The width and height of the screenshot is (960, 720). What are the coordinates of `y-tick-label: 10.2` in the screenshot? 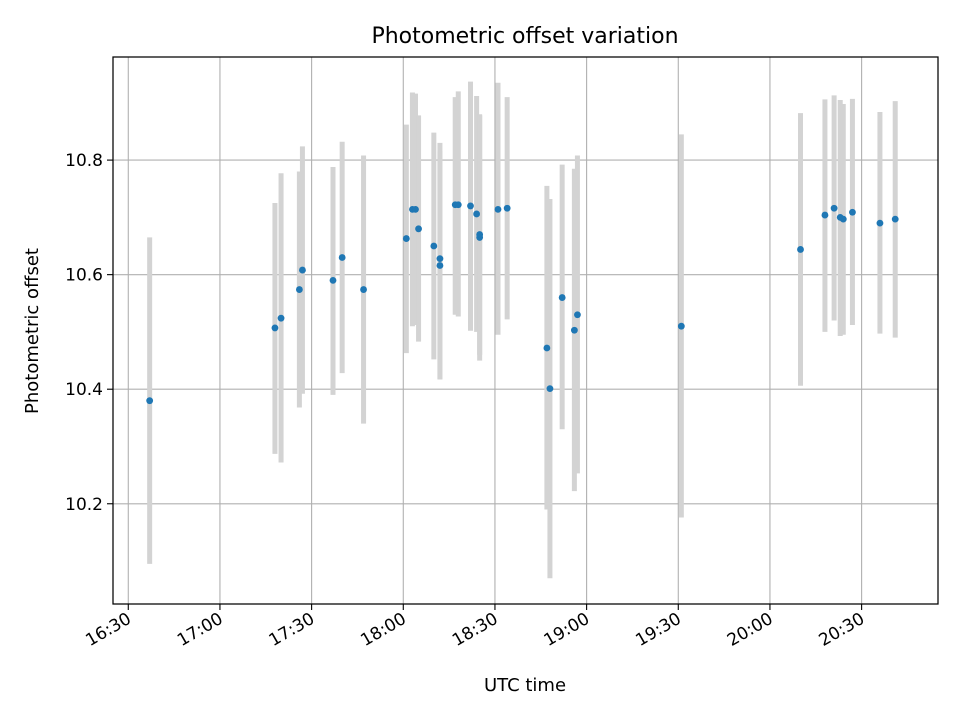 It's located at (84, 505).